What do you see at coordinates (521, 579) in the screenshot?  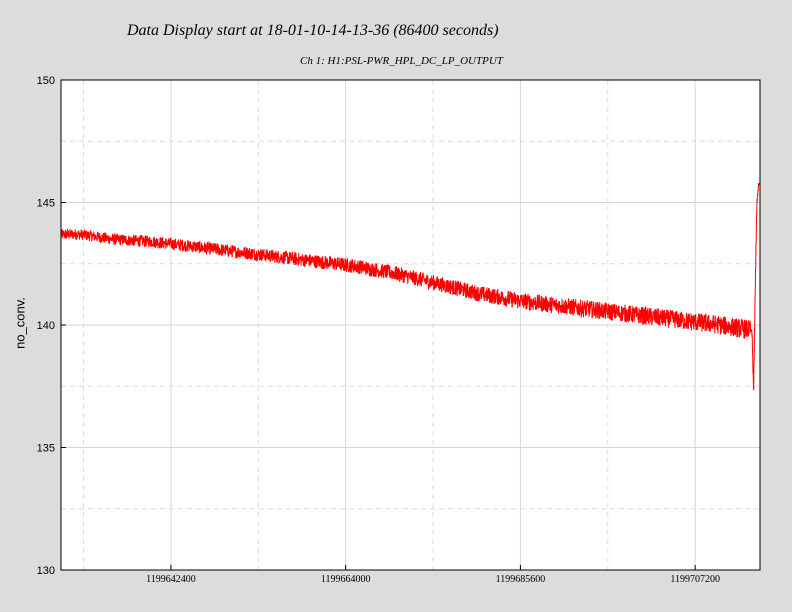 I see `x-tick-label: 1199685600` at bounding box center [521, 579].